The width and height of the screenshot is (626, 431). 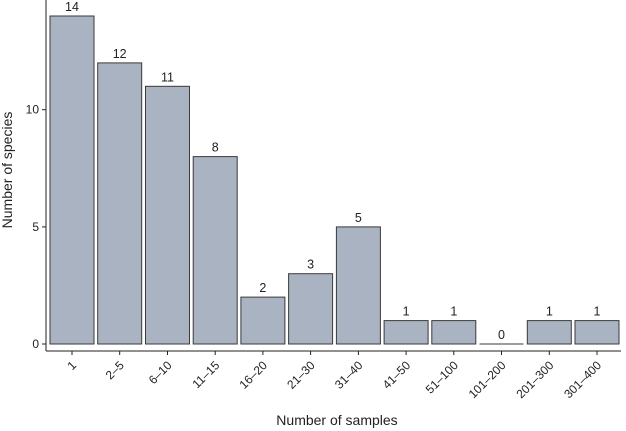 What do you see at coordinates (167, 77) in the screenshot?
I see `bar-value-label: 11` at bounding box center [167, 77].